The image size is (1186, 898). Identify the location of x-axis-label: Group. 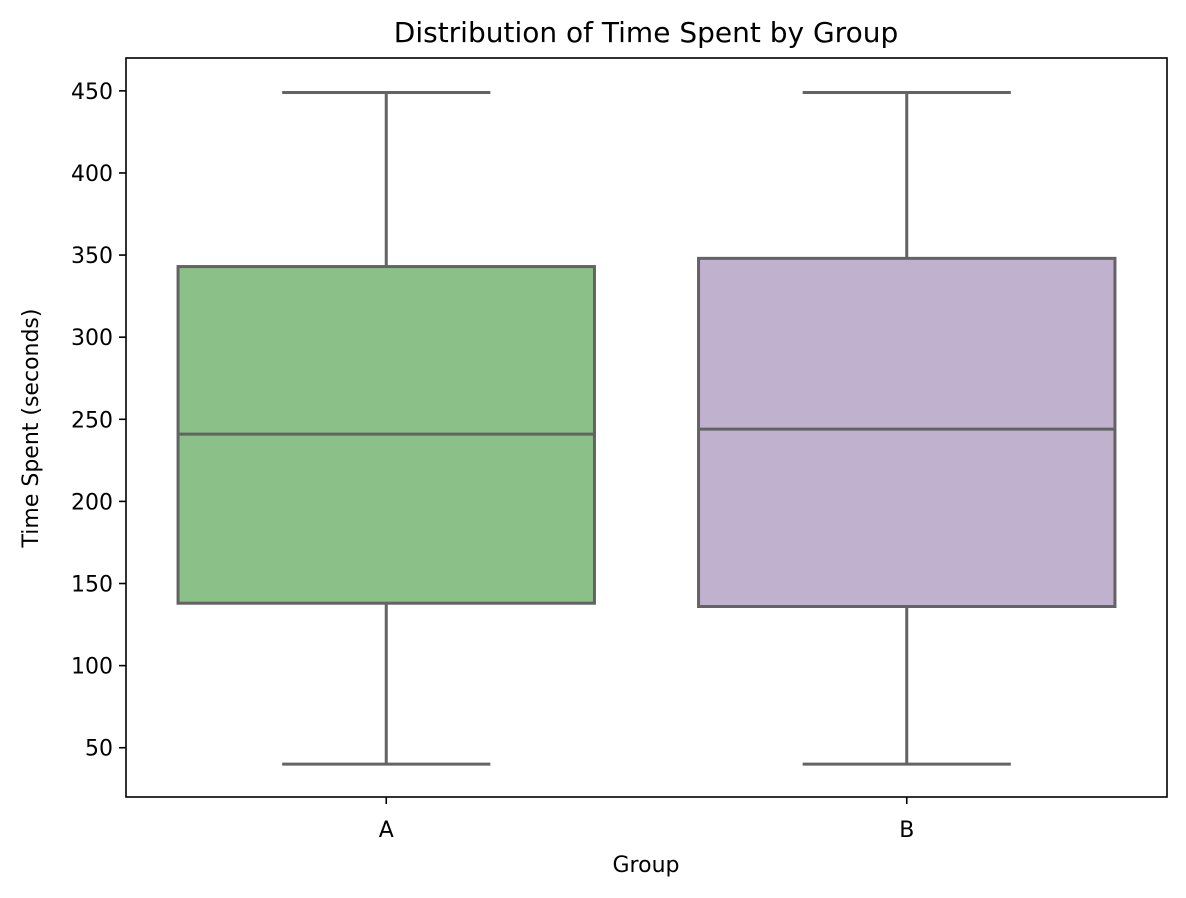
(646, 865).